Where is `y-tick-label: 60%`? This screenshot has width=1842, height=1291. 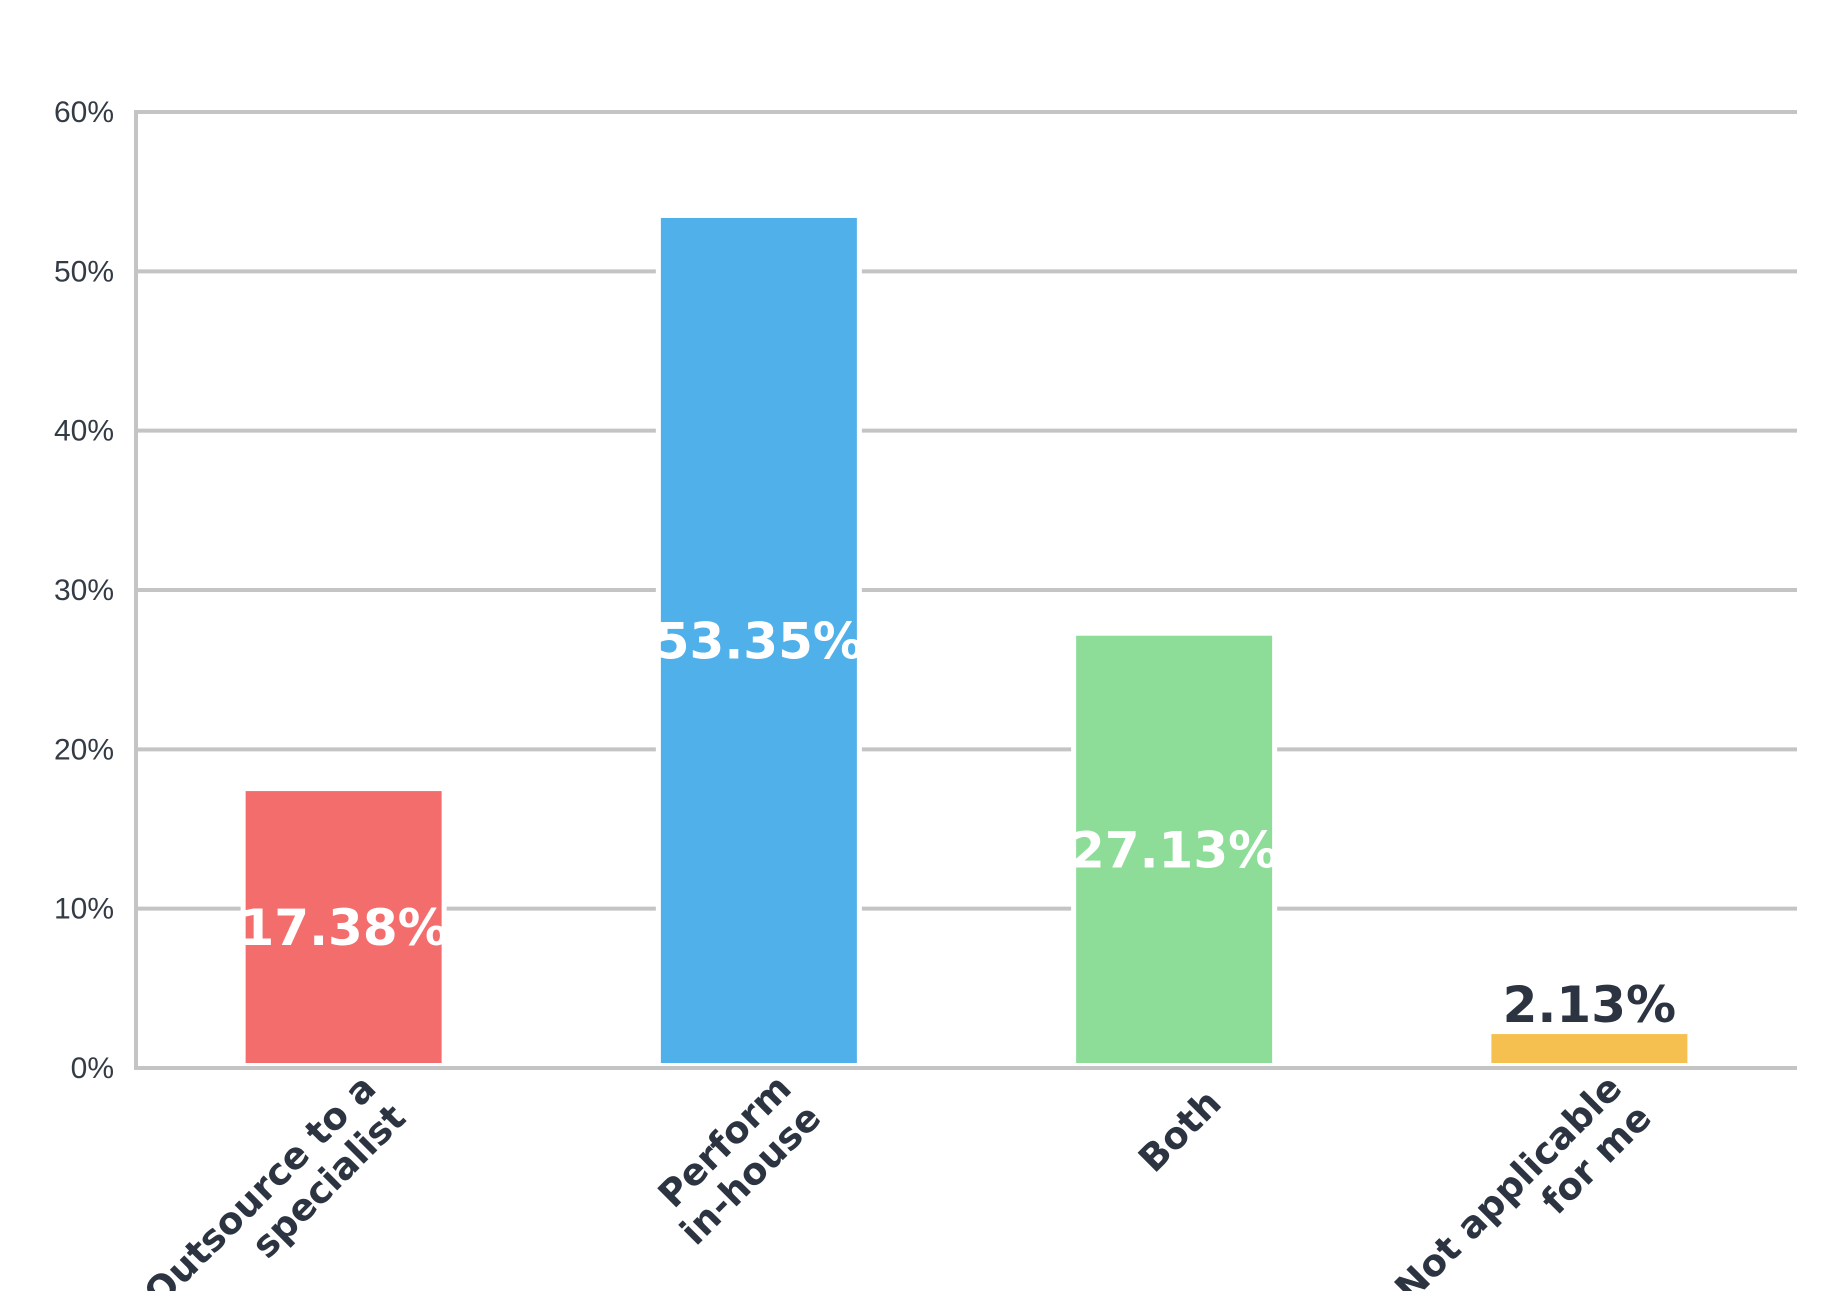
y-tick-label: 60% is located at coordinates (84, 112).